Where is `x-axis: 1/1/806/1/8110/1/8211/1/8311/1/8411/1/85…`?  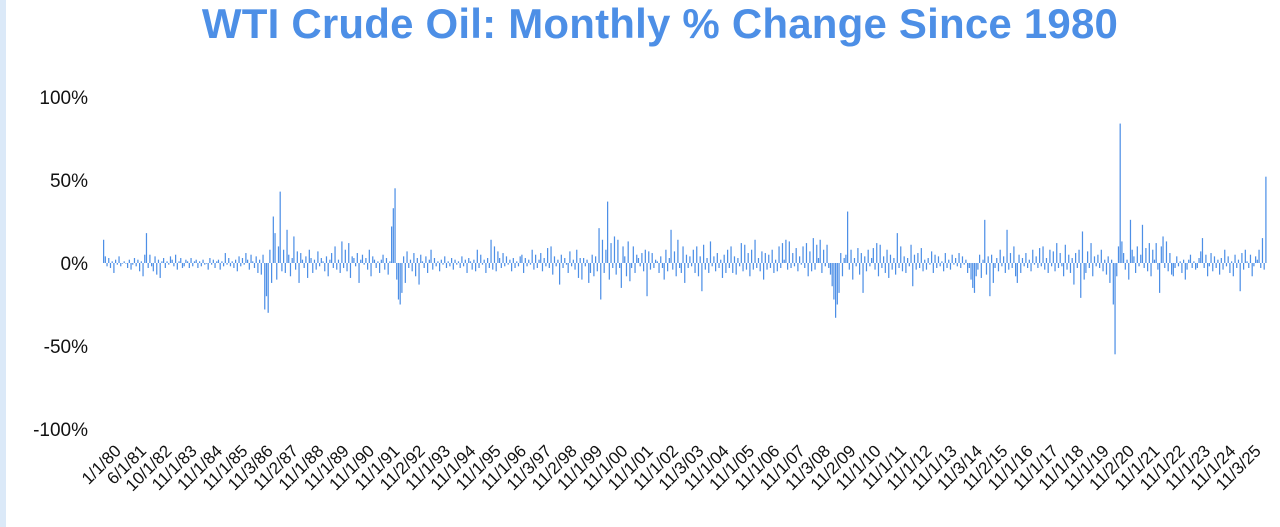 x-axis: 1/1/806/1/8110/1/8211/1/8311/1/8411/1/85… is located at coordinates (671, 468).